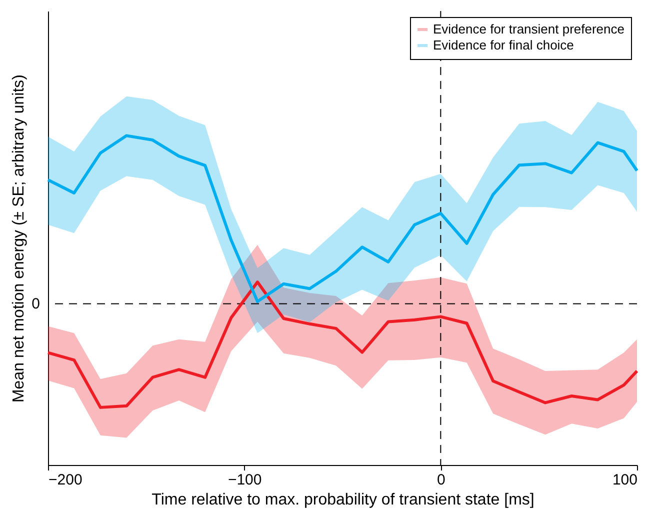 This screenshot has width=664, height=517. I want to click on x-tick-label: −200, so click(65, 480).